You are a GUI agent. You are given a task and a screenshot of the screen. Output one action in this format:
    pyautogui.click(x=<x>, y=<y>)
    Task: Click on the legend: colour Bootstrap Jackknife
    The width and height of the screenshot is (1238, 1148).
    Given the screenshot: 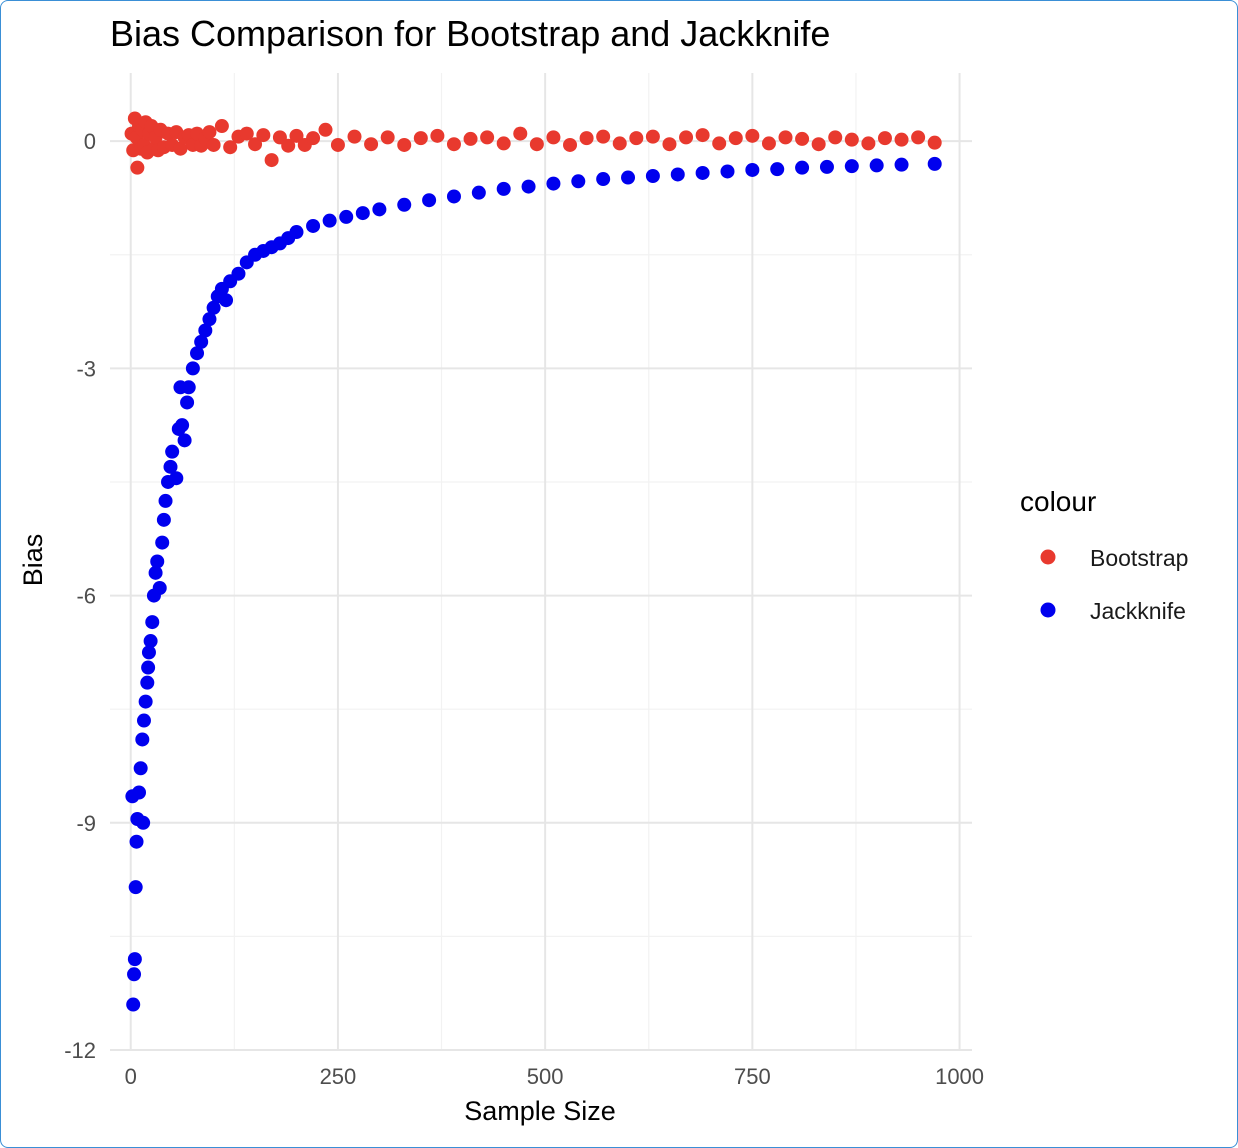 What is the action you would take?
    pyautogui.click(x=1104, y=555)
    